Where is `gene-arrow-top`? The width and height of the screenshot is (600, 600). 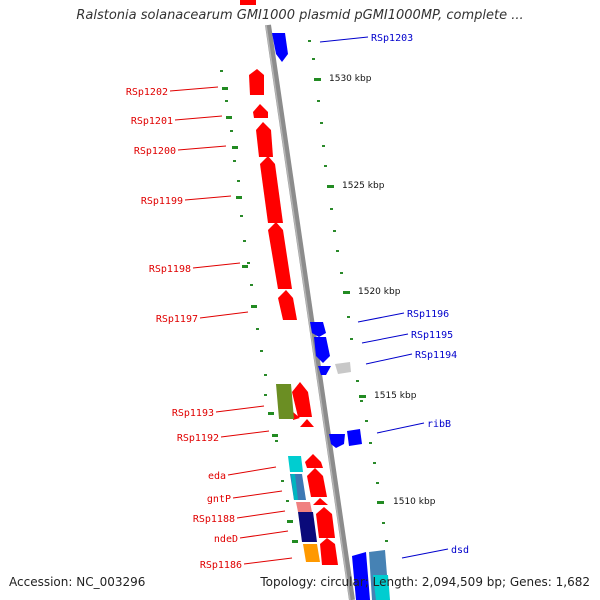
gene-arrow-top is located at coordinates (248, 2).